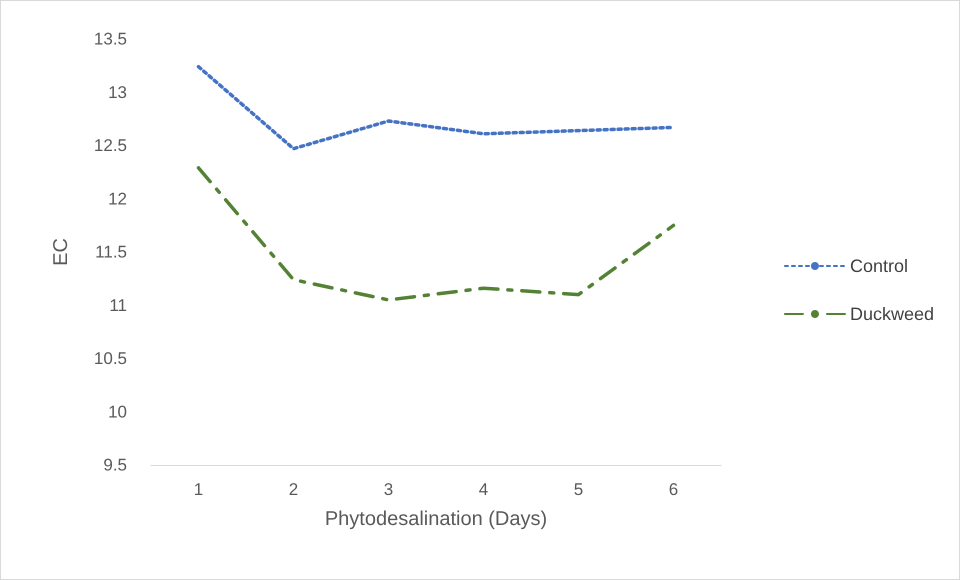  Describe the element at coordinates (436, 234) in the screenshot. I see `line-series` at that location.